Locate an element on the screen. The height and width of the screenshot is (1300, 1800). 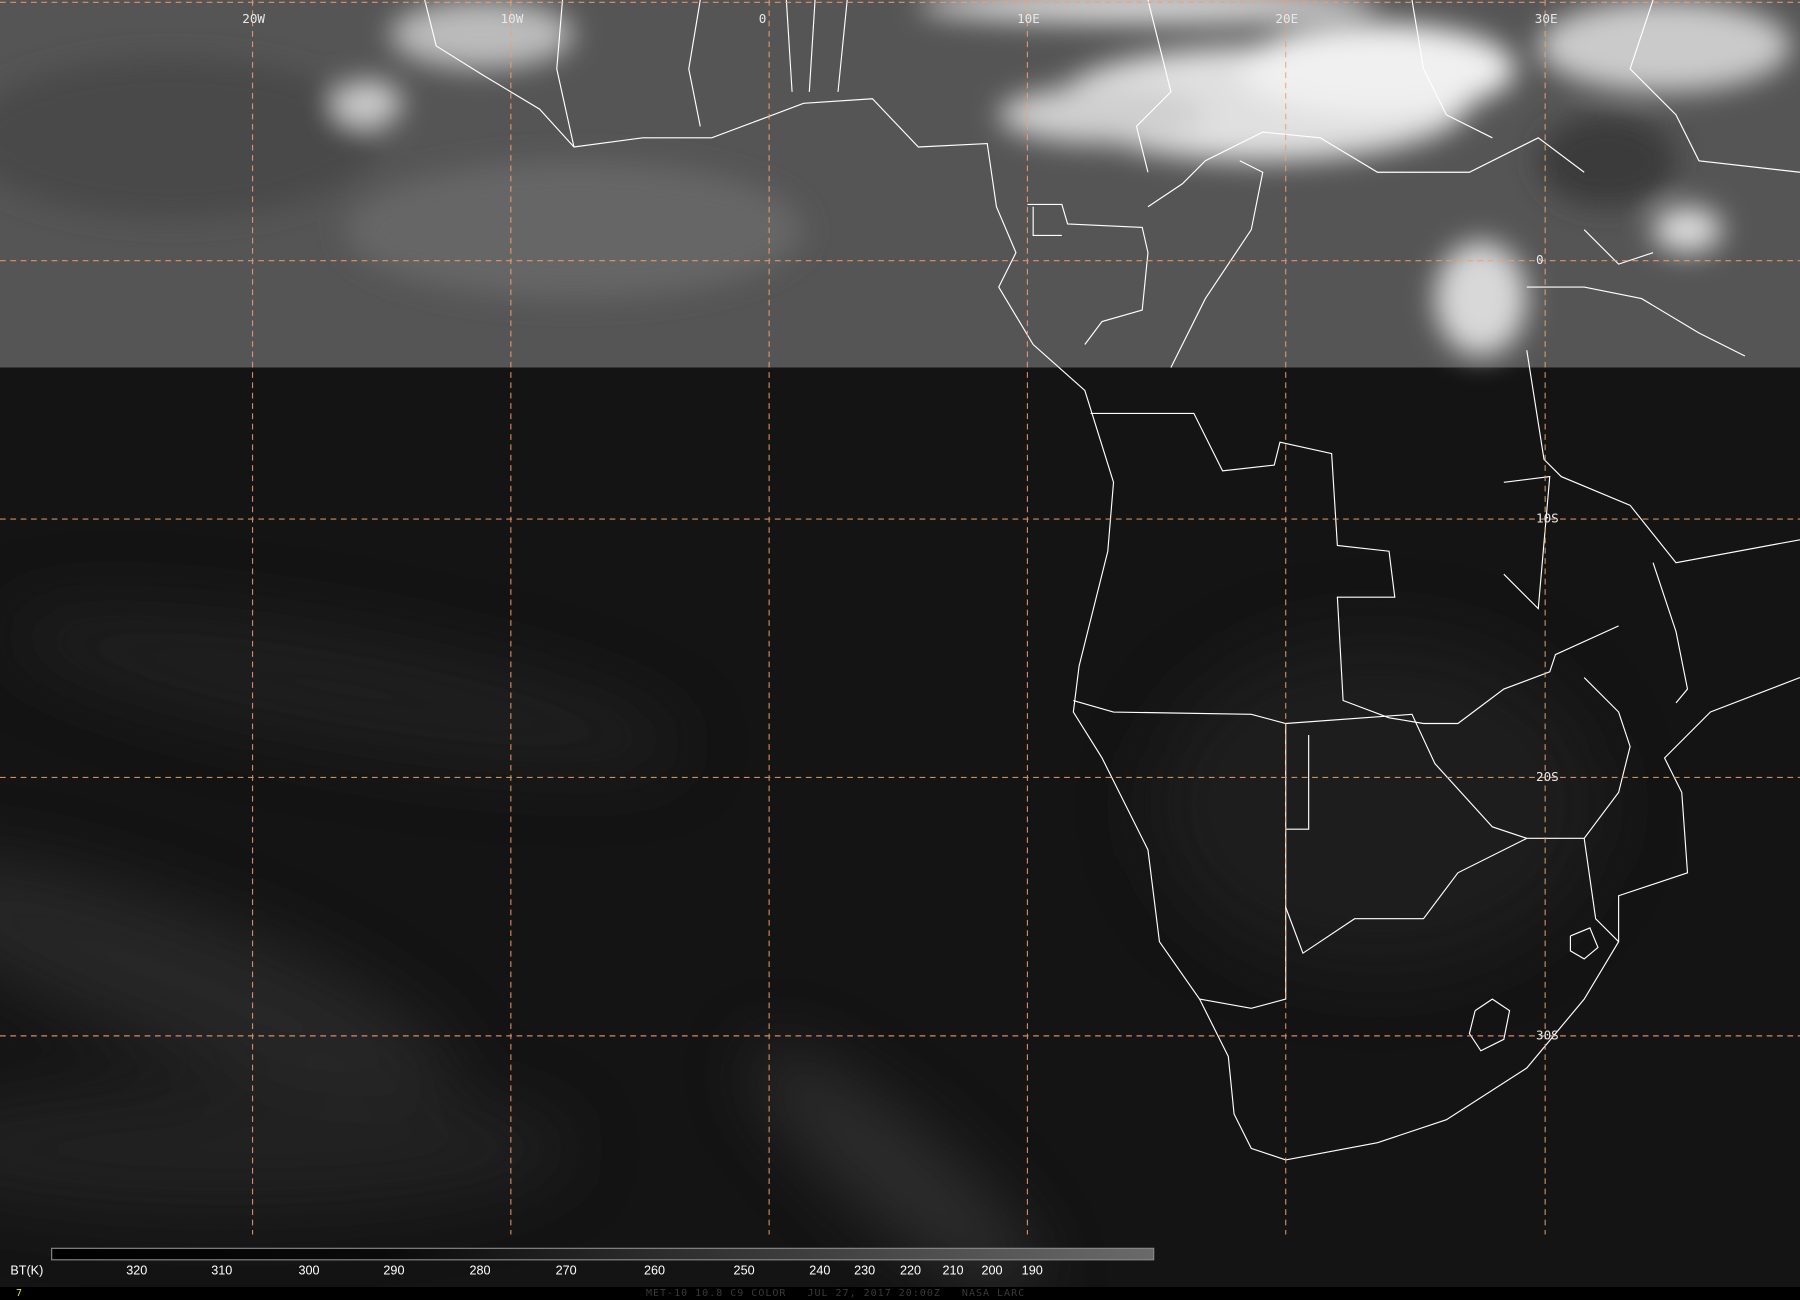
eswatini-border is located at coordinates (1584, 943).